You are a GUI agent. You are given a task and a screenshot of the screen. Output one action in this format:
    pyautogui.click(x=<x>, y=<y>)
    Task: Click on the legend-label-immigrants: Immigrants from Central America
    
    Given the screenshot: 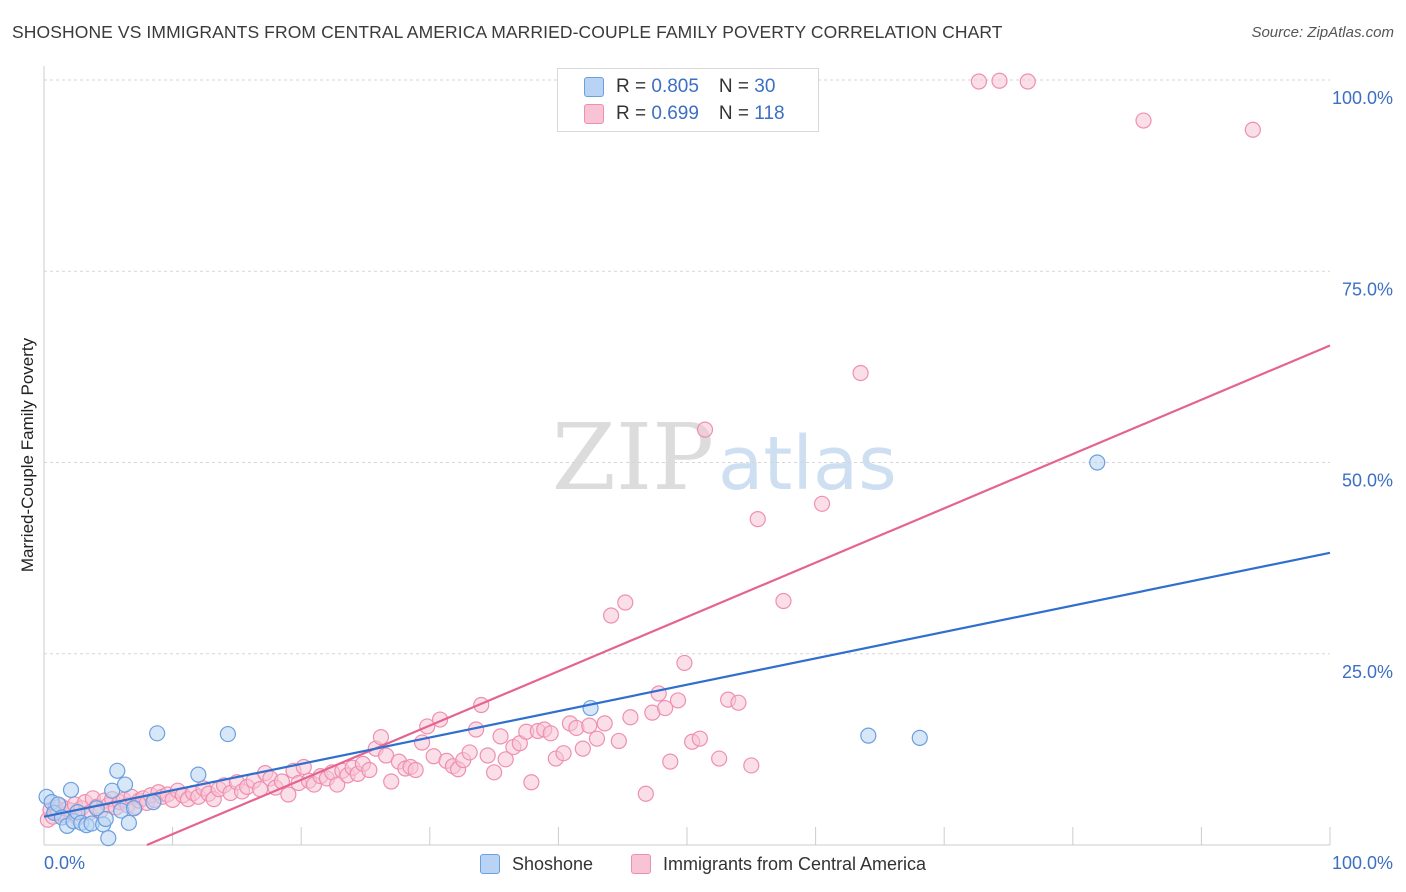 What is the action you would take?
    pyautogui.click(x=795, y=863)
    